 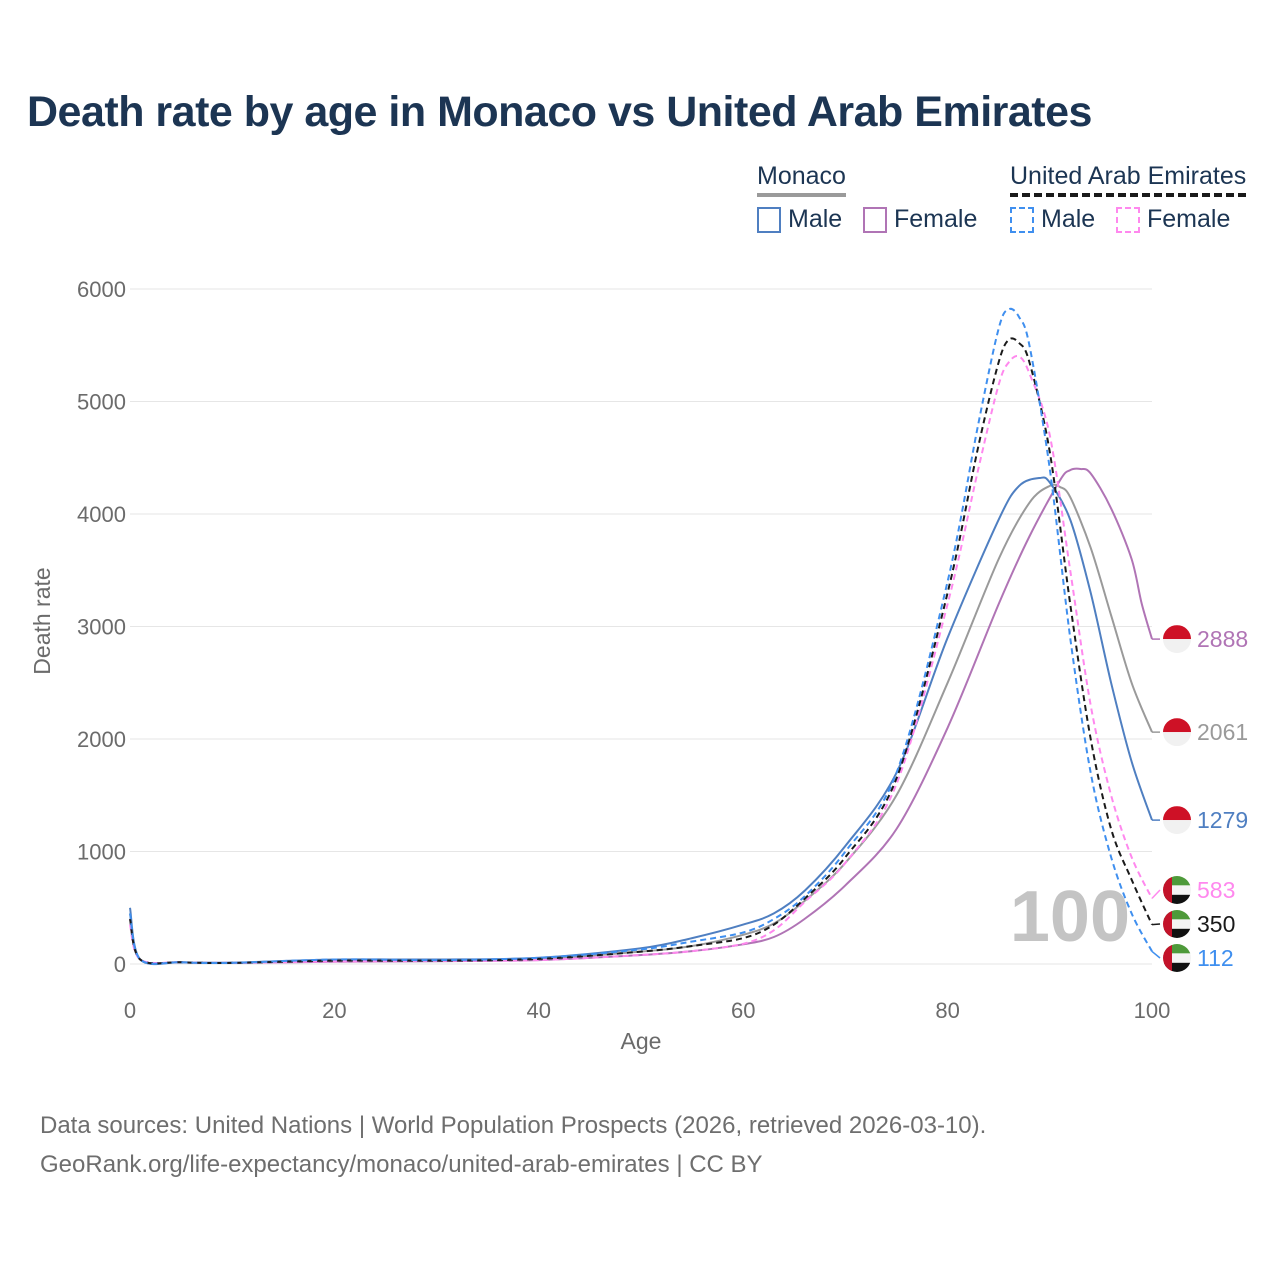 What do you see at coordinates (1152, 1010) in the screenshot?
I see `x-tick-label-100: 100` at bounding box center [1152, 1010].